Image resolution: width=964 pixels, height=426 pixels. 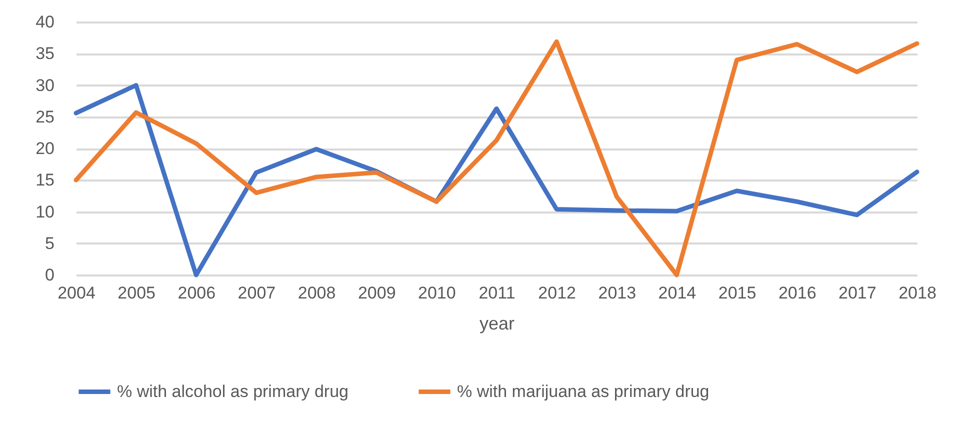 I want to click on x-tick-label: 2005, so click(x=137, y=293).